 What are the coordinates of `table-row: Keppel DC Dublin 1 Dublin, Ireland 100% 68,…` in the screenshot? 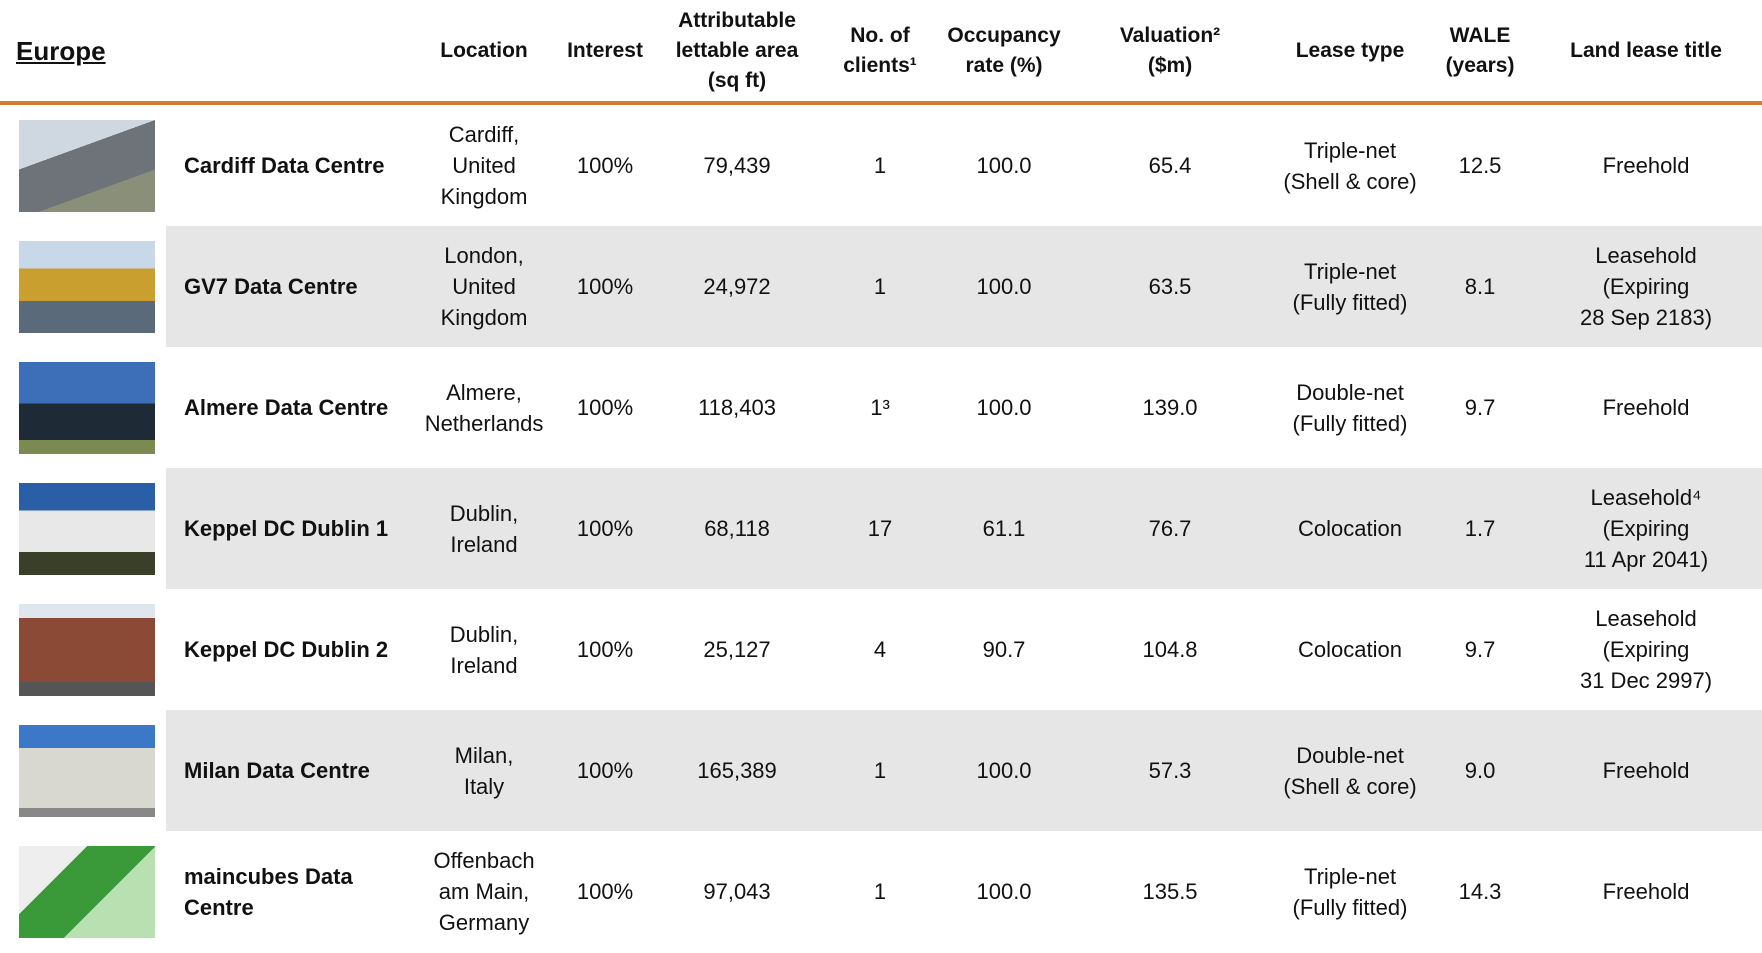 It's located at (881, 528).